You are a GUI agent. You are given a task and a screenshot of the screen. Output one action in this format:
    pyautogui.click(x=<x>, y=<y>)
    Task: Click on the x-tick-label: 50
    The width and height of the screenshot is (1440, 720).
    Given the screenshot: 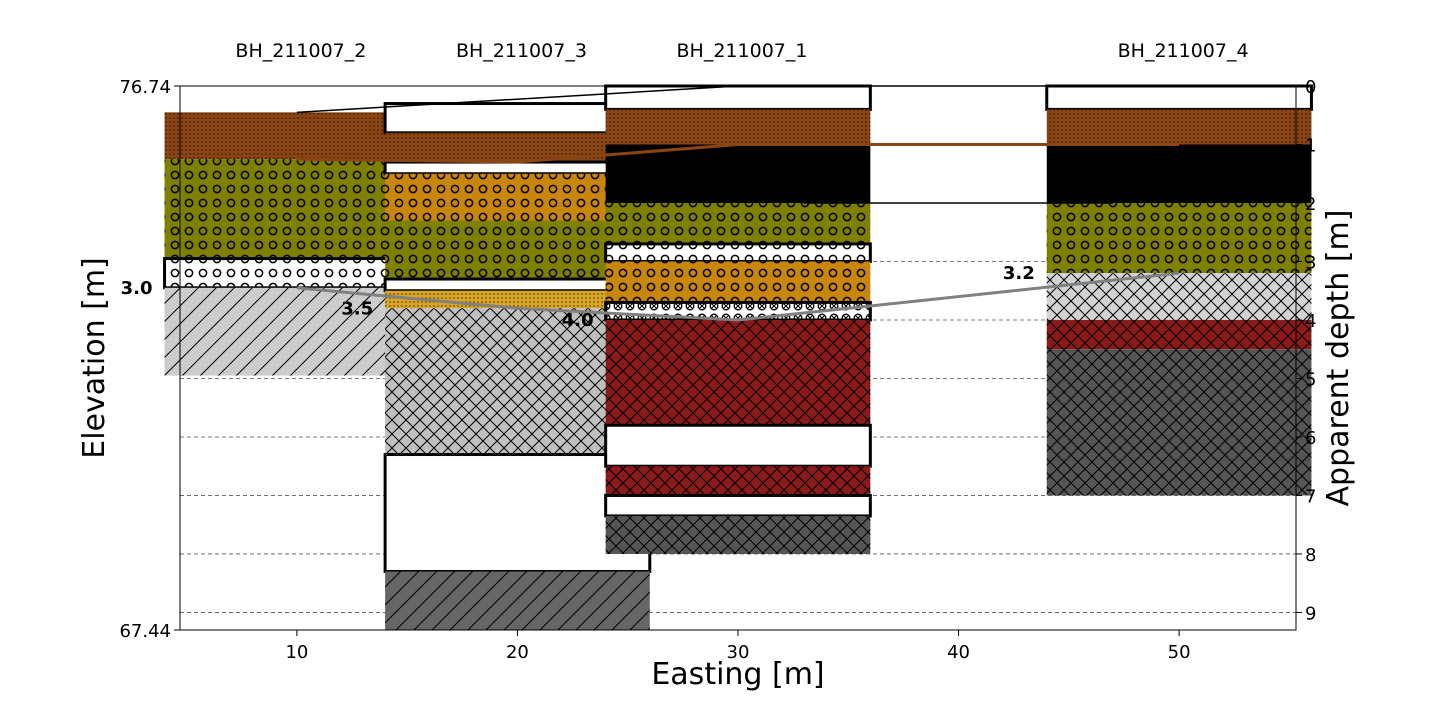 What is the action you would take?
    pyautogui.click(x=1179, y=652)
    